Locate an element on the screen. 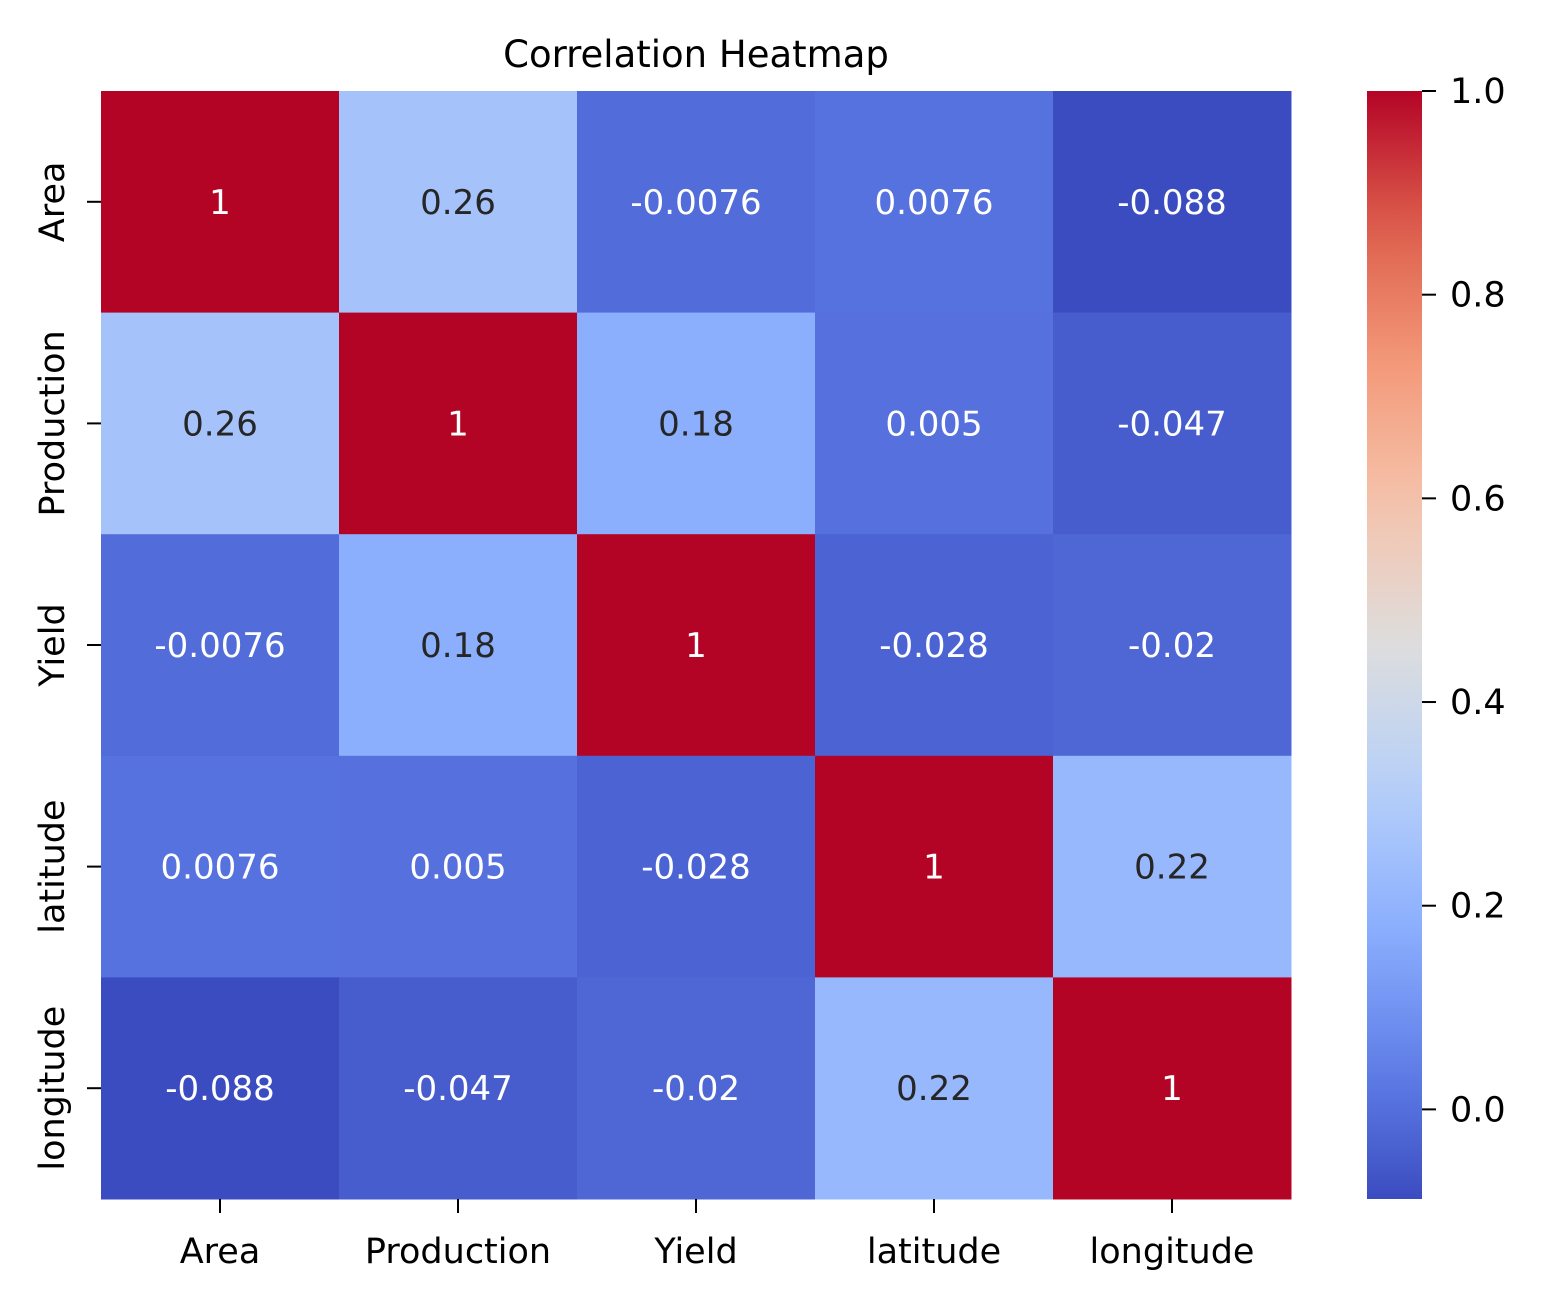  x-tick-label: latitude is located at coordinates (934, 1252).